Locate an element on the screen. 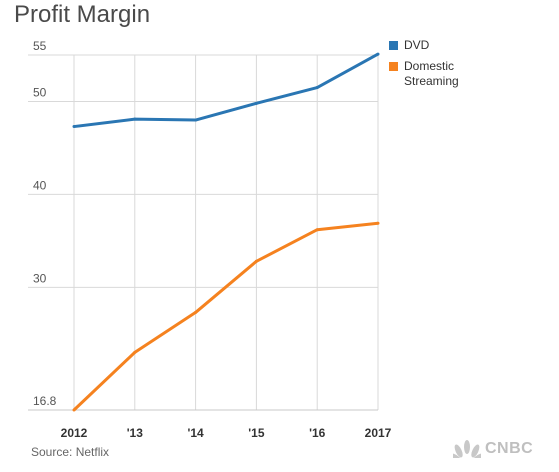  x-tick-label-0: 2012 is located at coordinates (74, 433).